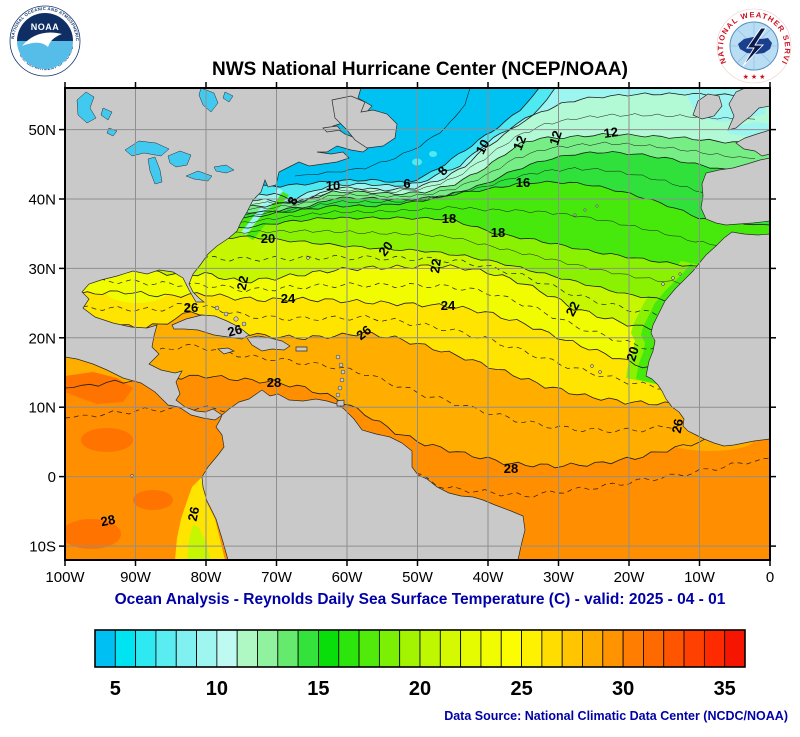 This screenshot has width=800, height=737. Describe the element at coordinates (559, 577) in the screenshot. I see `x-axis-label: 30W` at that location.